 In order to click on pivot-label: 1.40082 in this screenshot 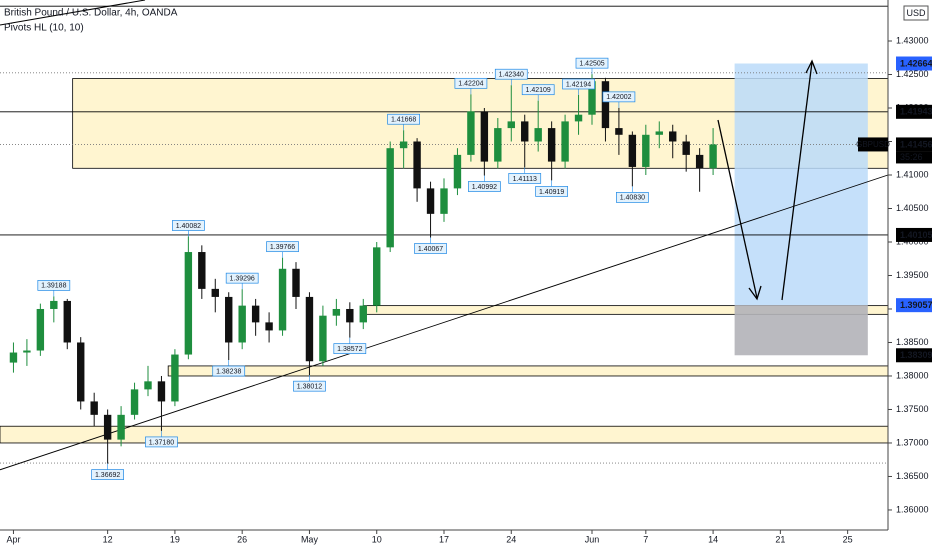, I will do `click(188, 226)`.